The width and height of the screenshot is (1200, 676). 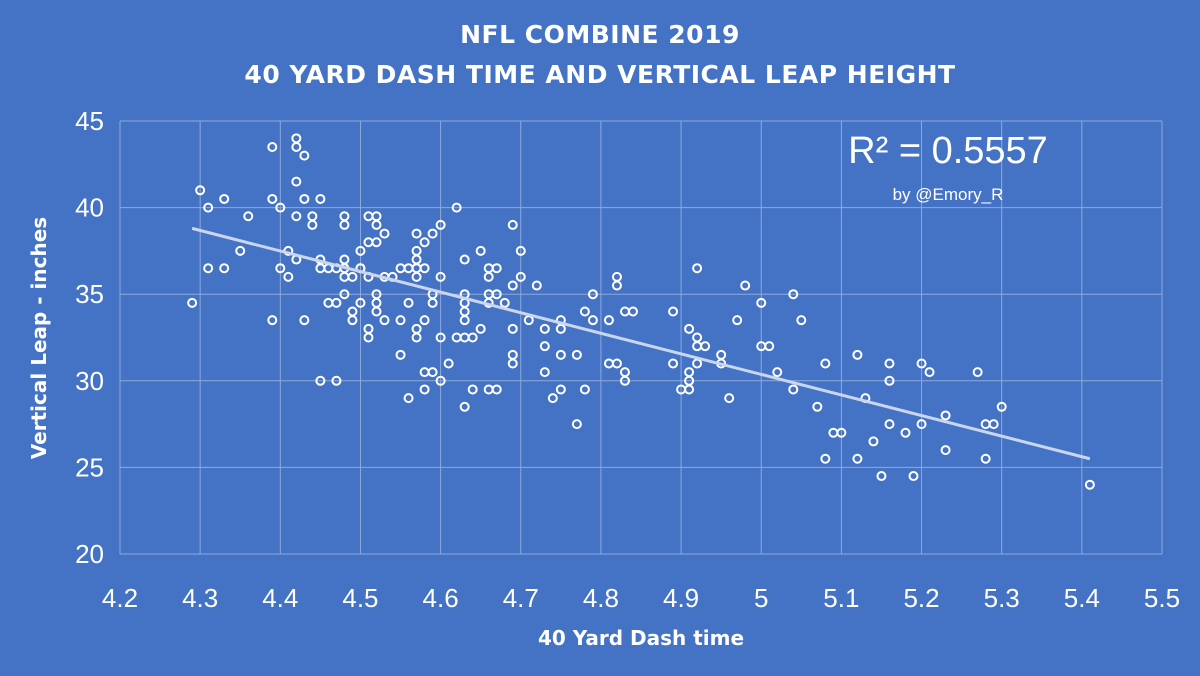 What do you see at coordinates (521, 598) in the screenshot?
I see `x-tick-label: 4.7` at bounding box center [521, 598].